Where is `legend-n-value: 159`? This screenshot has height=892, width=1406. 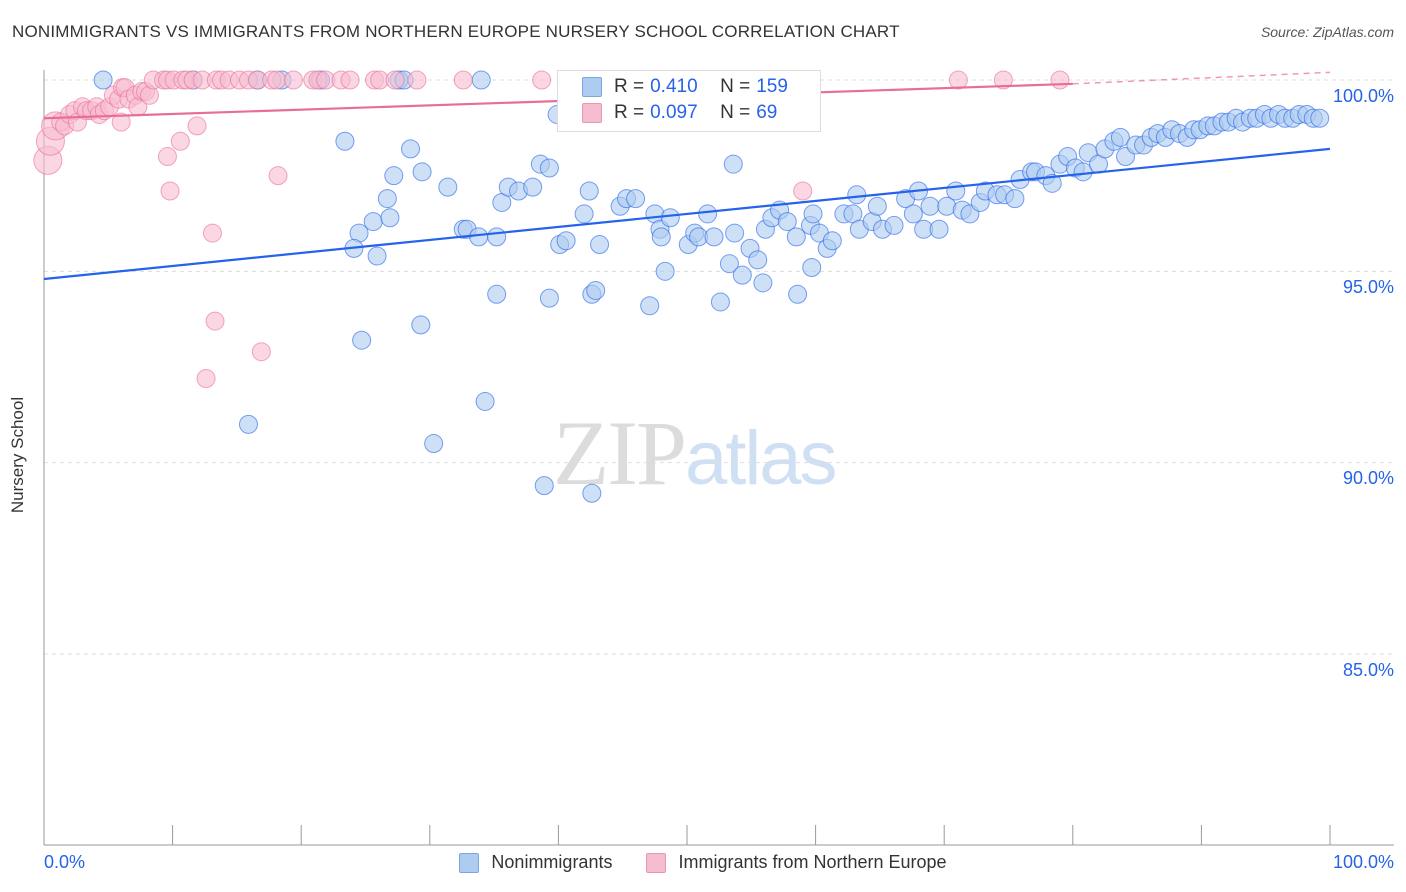
legend-n-value: 159 is located at coordinates (772, 86).